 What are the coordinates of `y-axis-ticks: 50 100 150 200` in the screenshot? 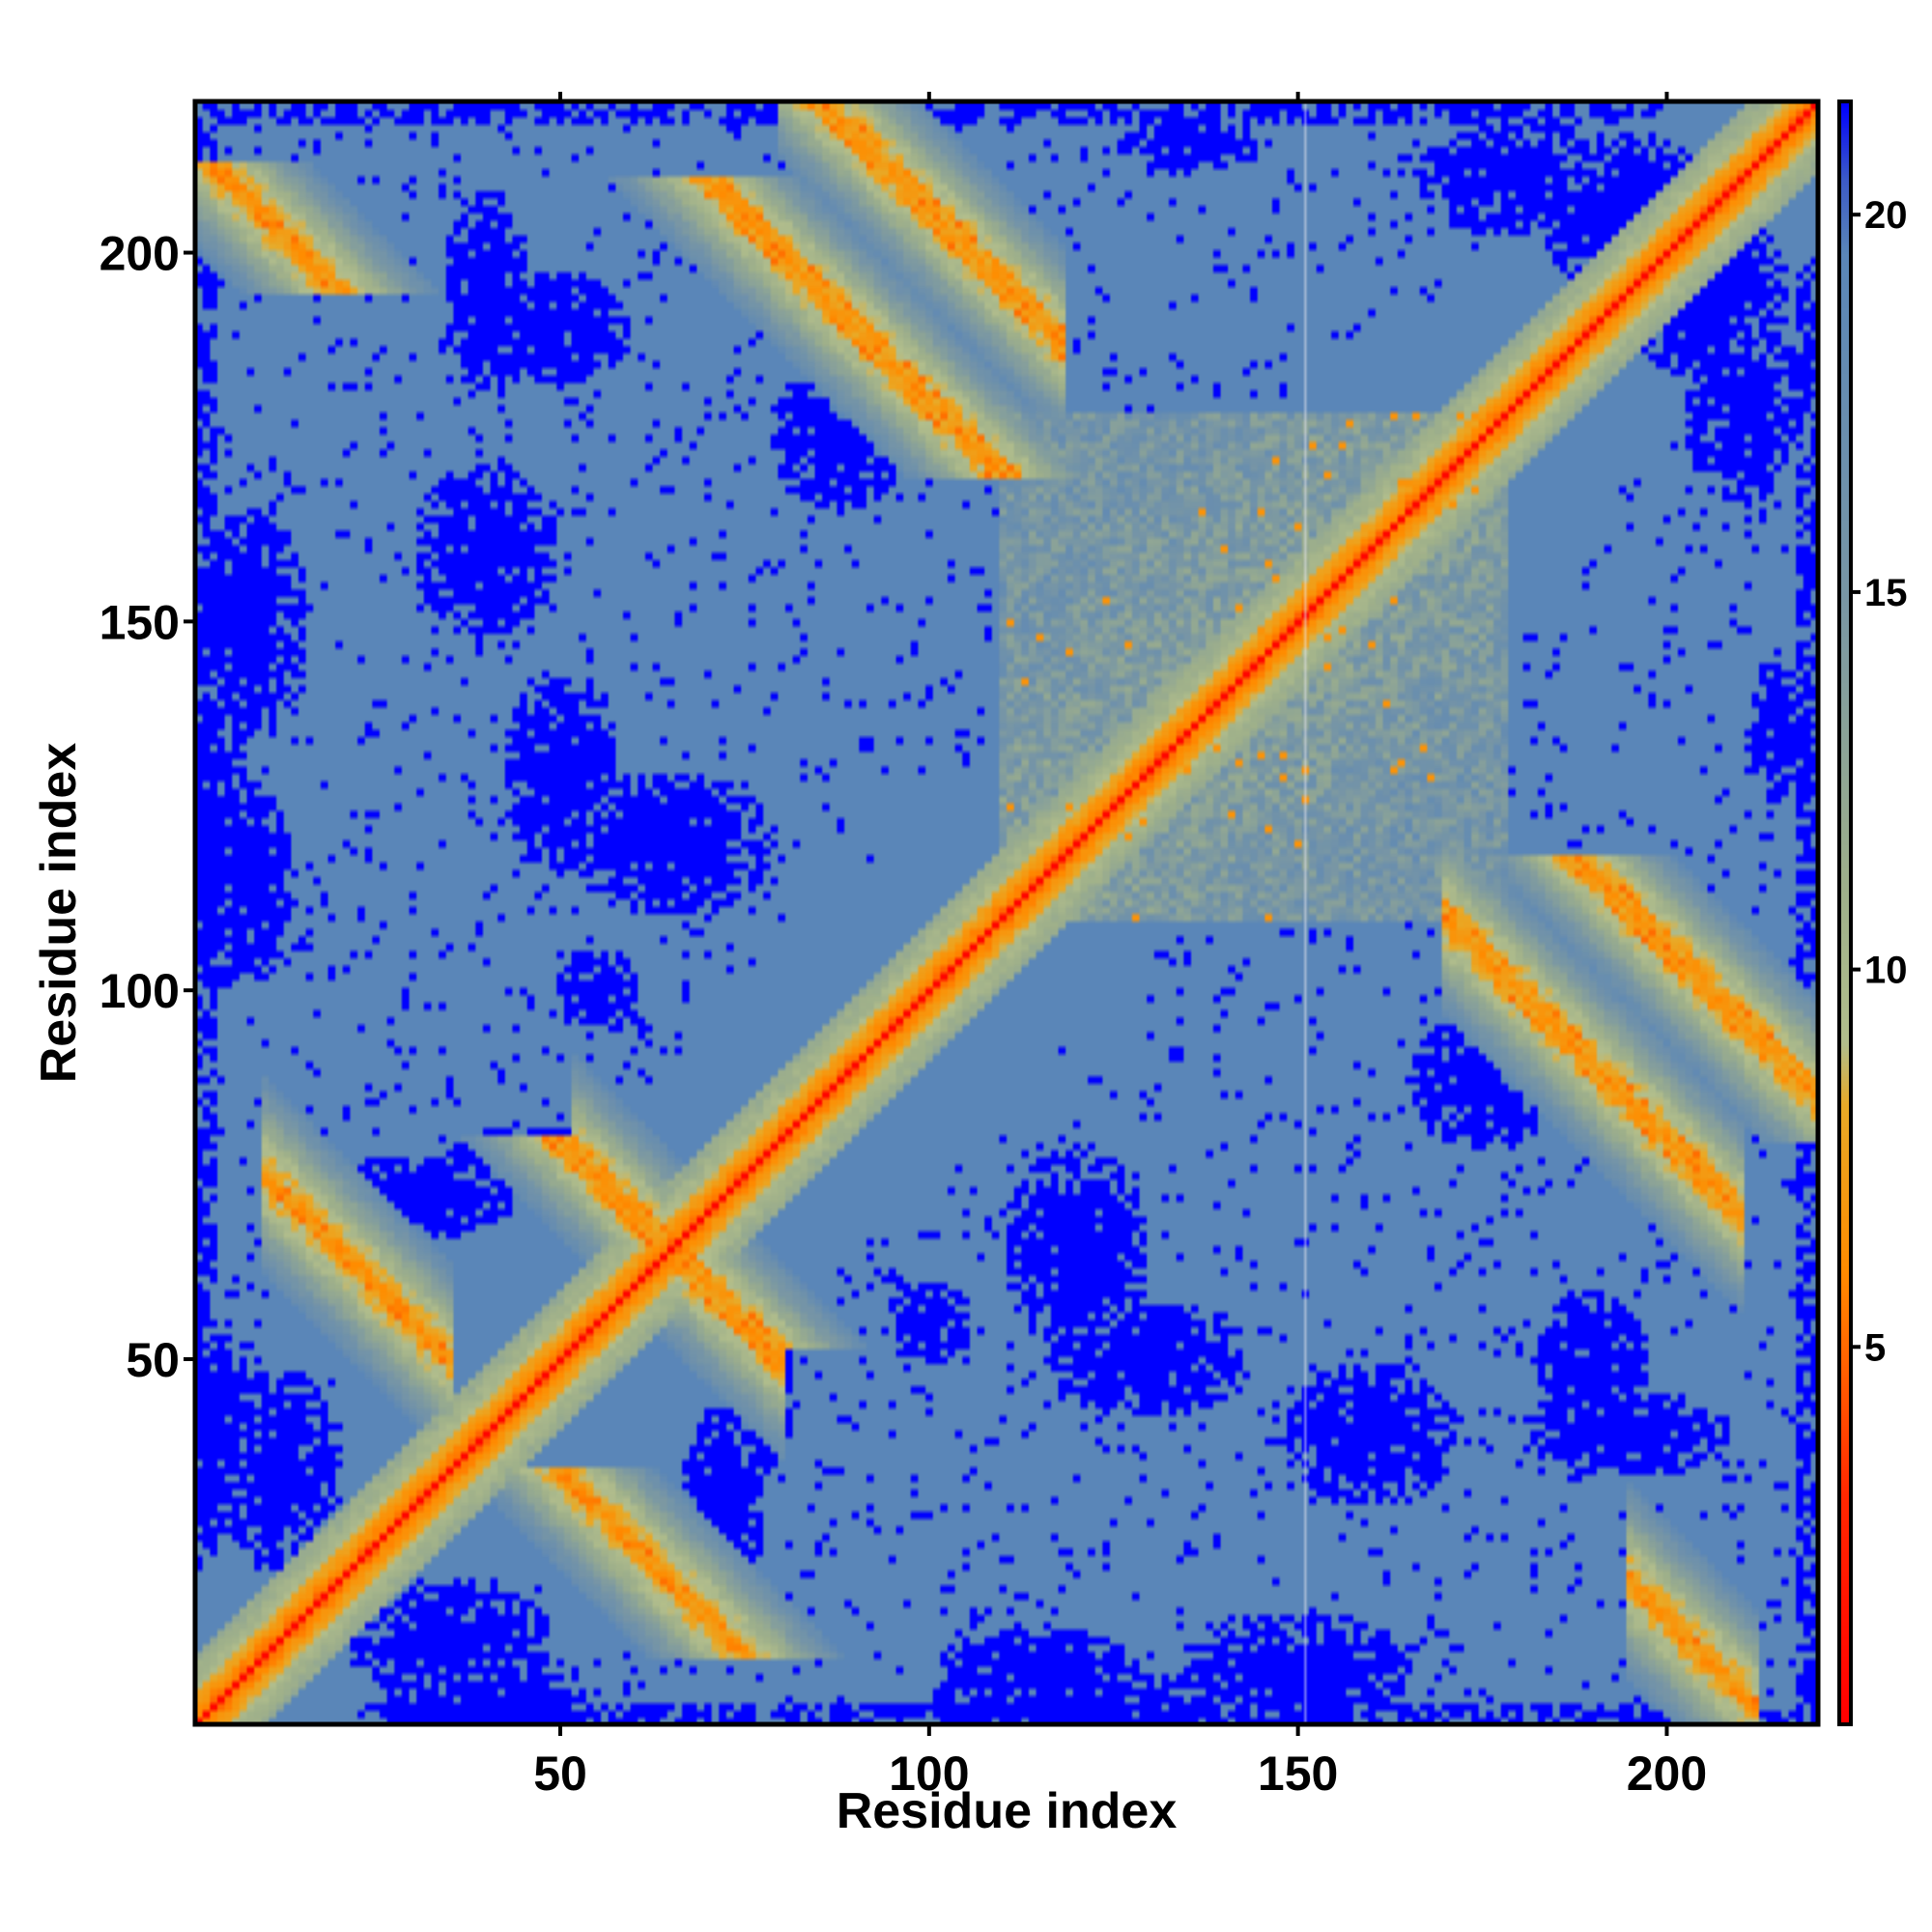 It's located at (147, 807).